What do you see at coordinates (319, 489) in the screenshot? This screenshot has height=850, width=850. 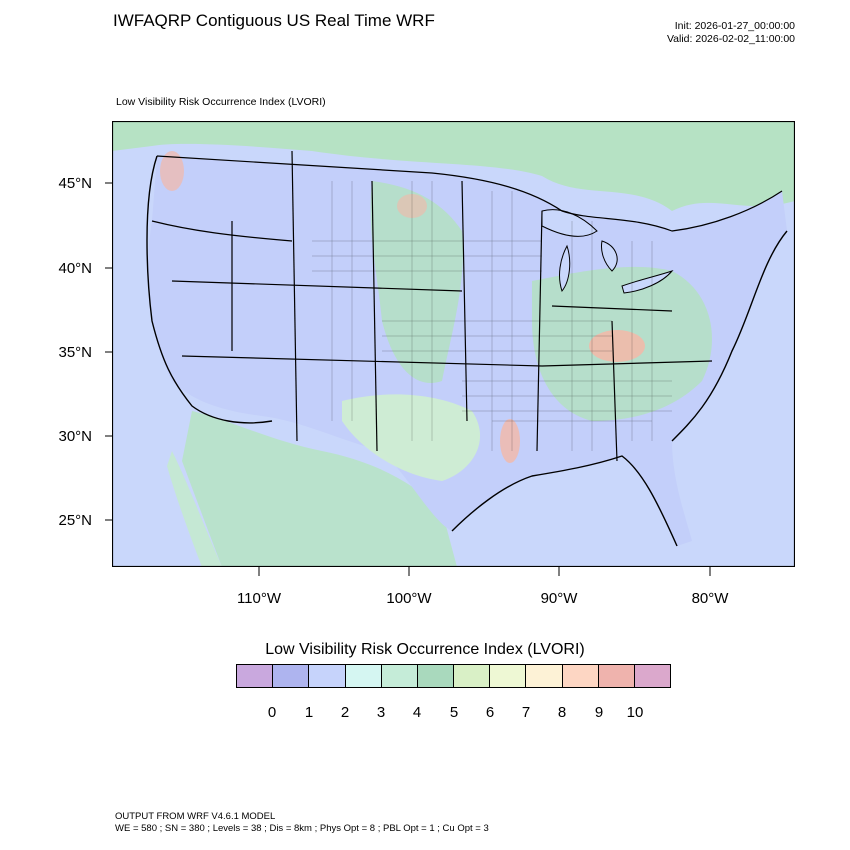 I see `mexico-land` at bounding box center [319, 489].